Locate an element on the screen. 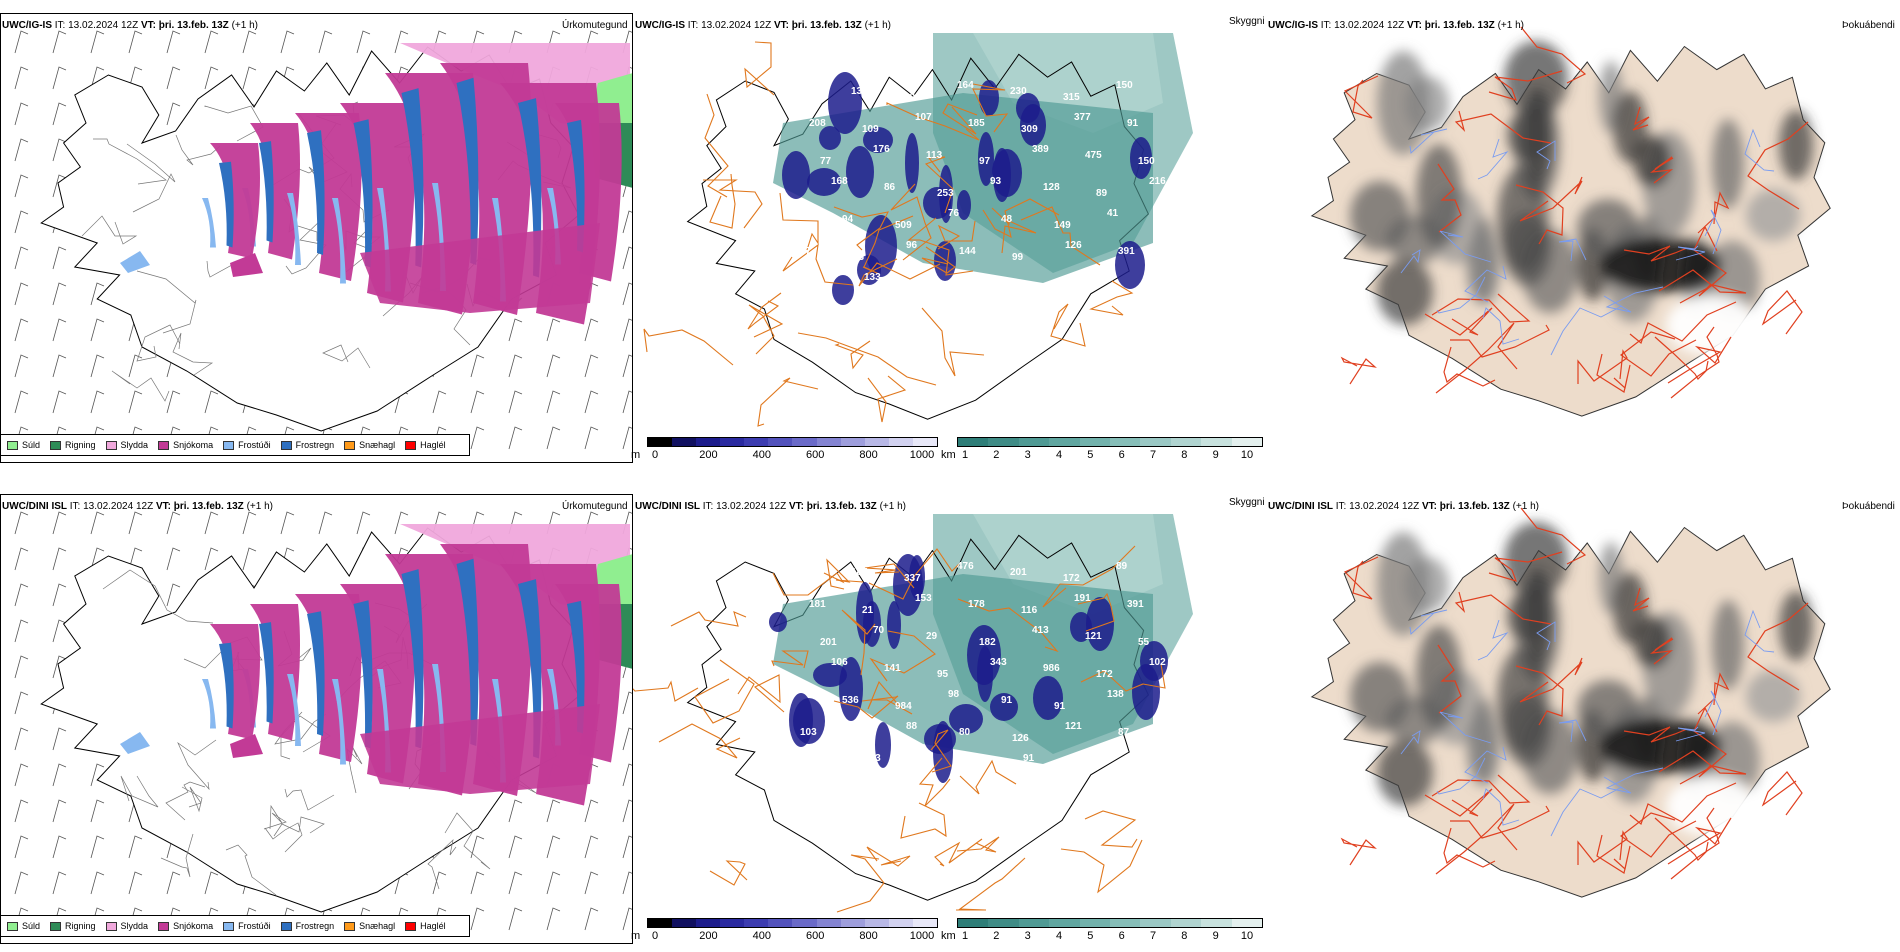 Image resolution: width=1900 pixels, height=952 pixels. visibility-label: 182 is located at coordinates (987, 642).